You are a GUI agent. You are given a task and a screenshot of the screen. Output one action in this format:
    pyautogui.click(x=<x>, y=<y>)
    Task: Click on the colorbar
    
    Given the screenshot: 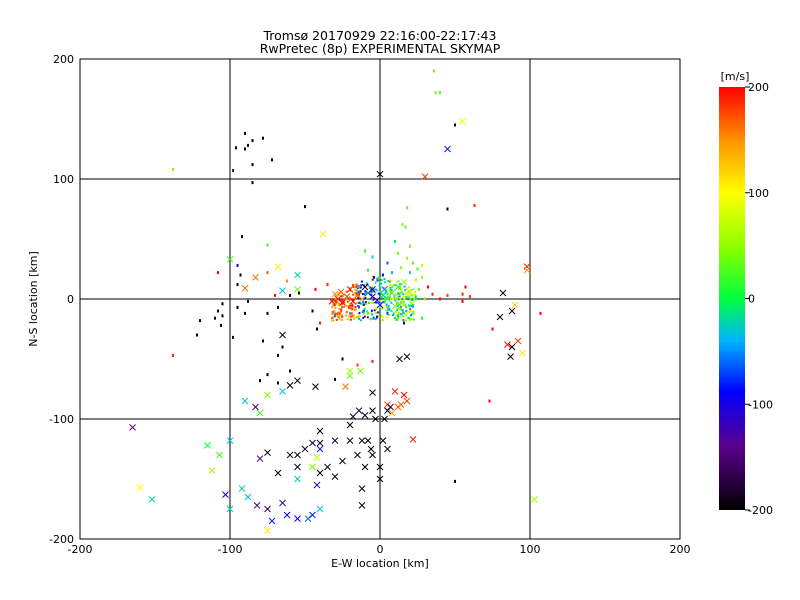 What is the action you would take?
    pyautogui.click(x=732, y=298)
    